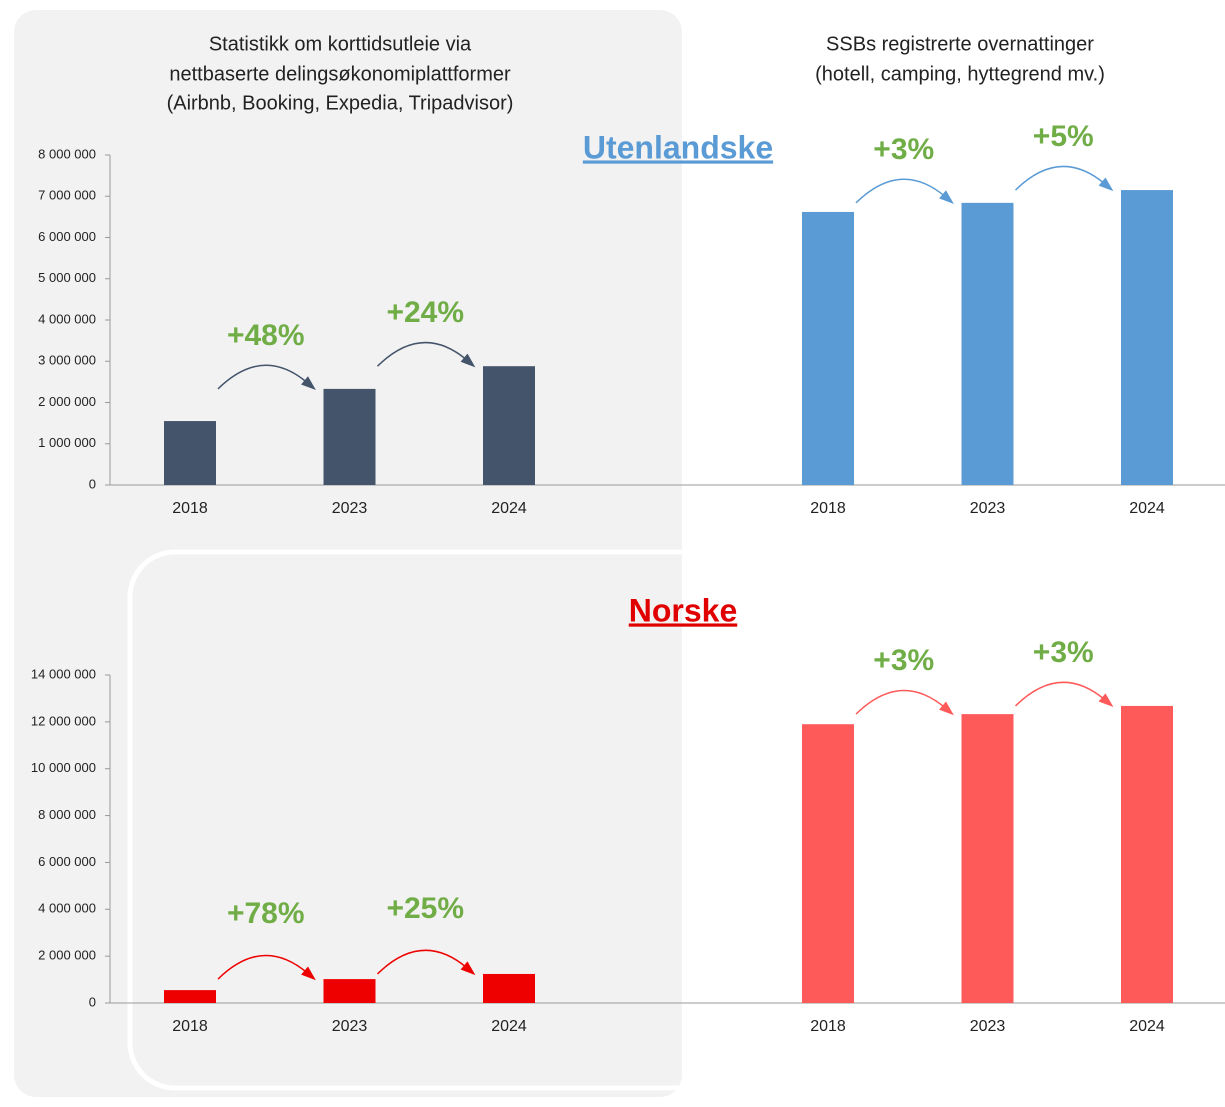 The width and height of the screenshot is (1225, 1107). I want to click on growth-label: +78%, so click(266, 913).